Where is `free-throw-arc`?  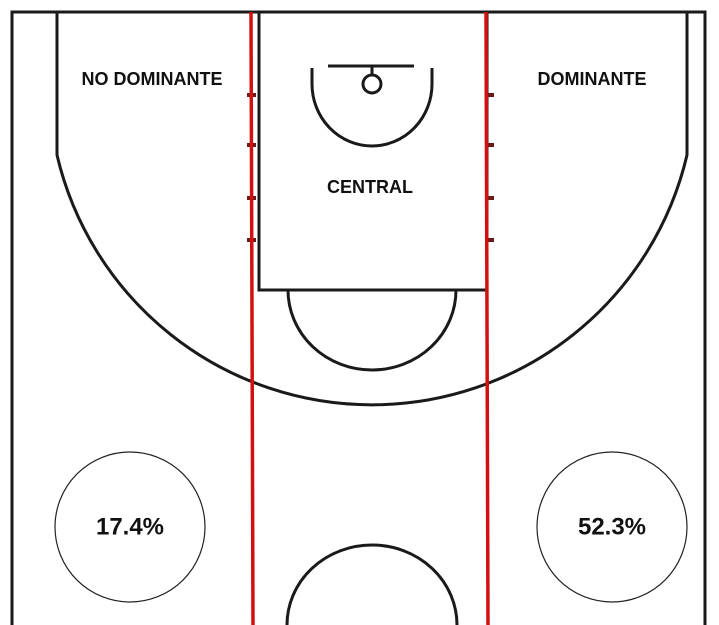 free-throw-arc is located at coordinates (372, 330).